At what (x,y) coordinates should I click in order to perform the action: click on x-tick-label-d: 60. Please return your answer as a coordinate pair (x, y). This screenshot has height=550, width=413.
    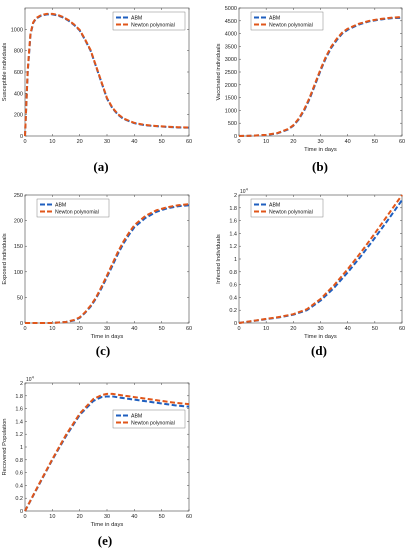
    Looking at the image, I should click on (402, 329).